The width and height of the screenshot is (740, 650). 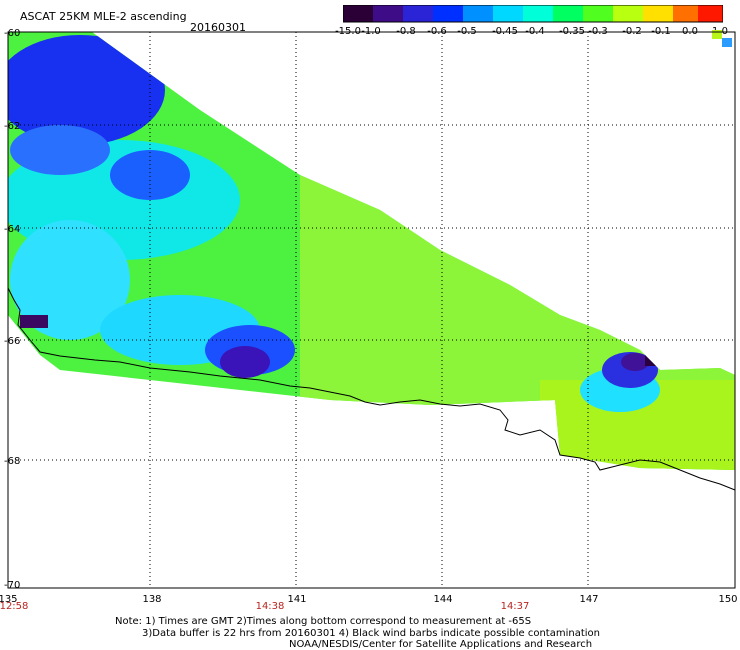 I want to click on time-label-3: 14:37, so click(x=515, y=606).